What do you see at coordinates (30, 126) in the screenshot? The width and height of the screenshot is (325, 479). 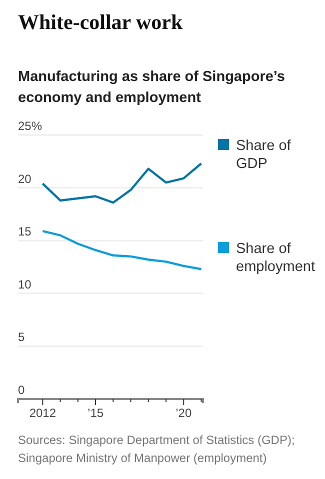 I see `y-tick-label: 25%` at bounding box center [30, 126].